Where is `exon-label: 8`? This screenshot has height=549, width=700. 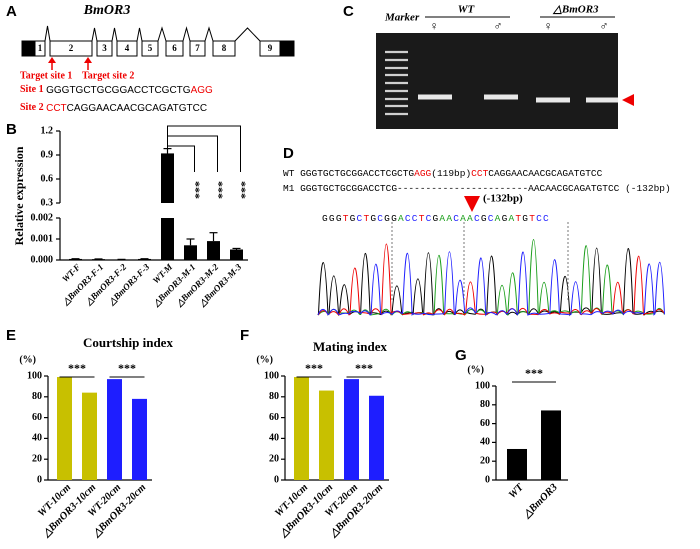
exon-label: 8 is located at coordinates (224, 48).